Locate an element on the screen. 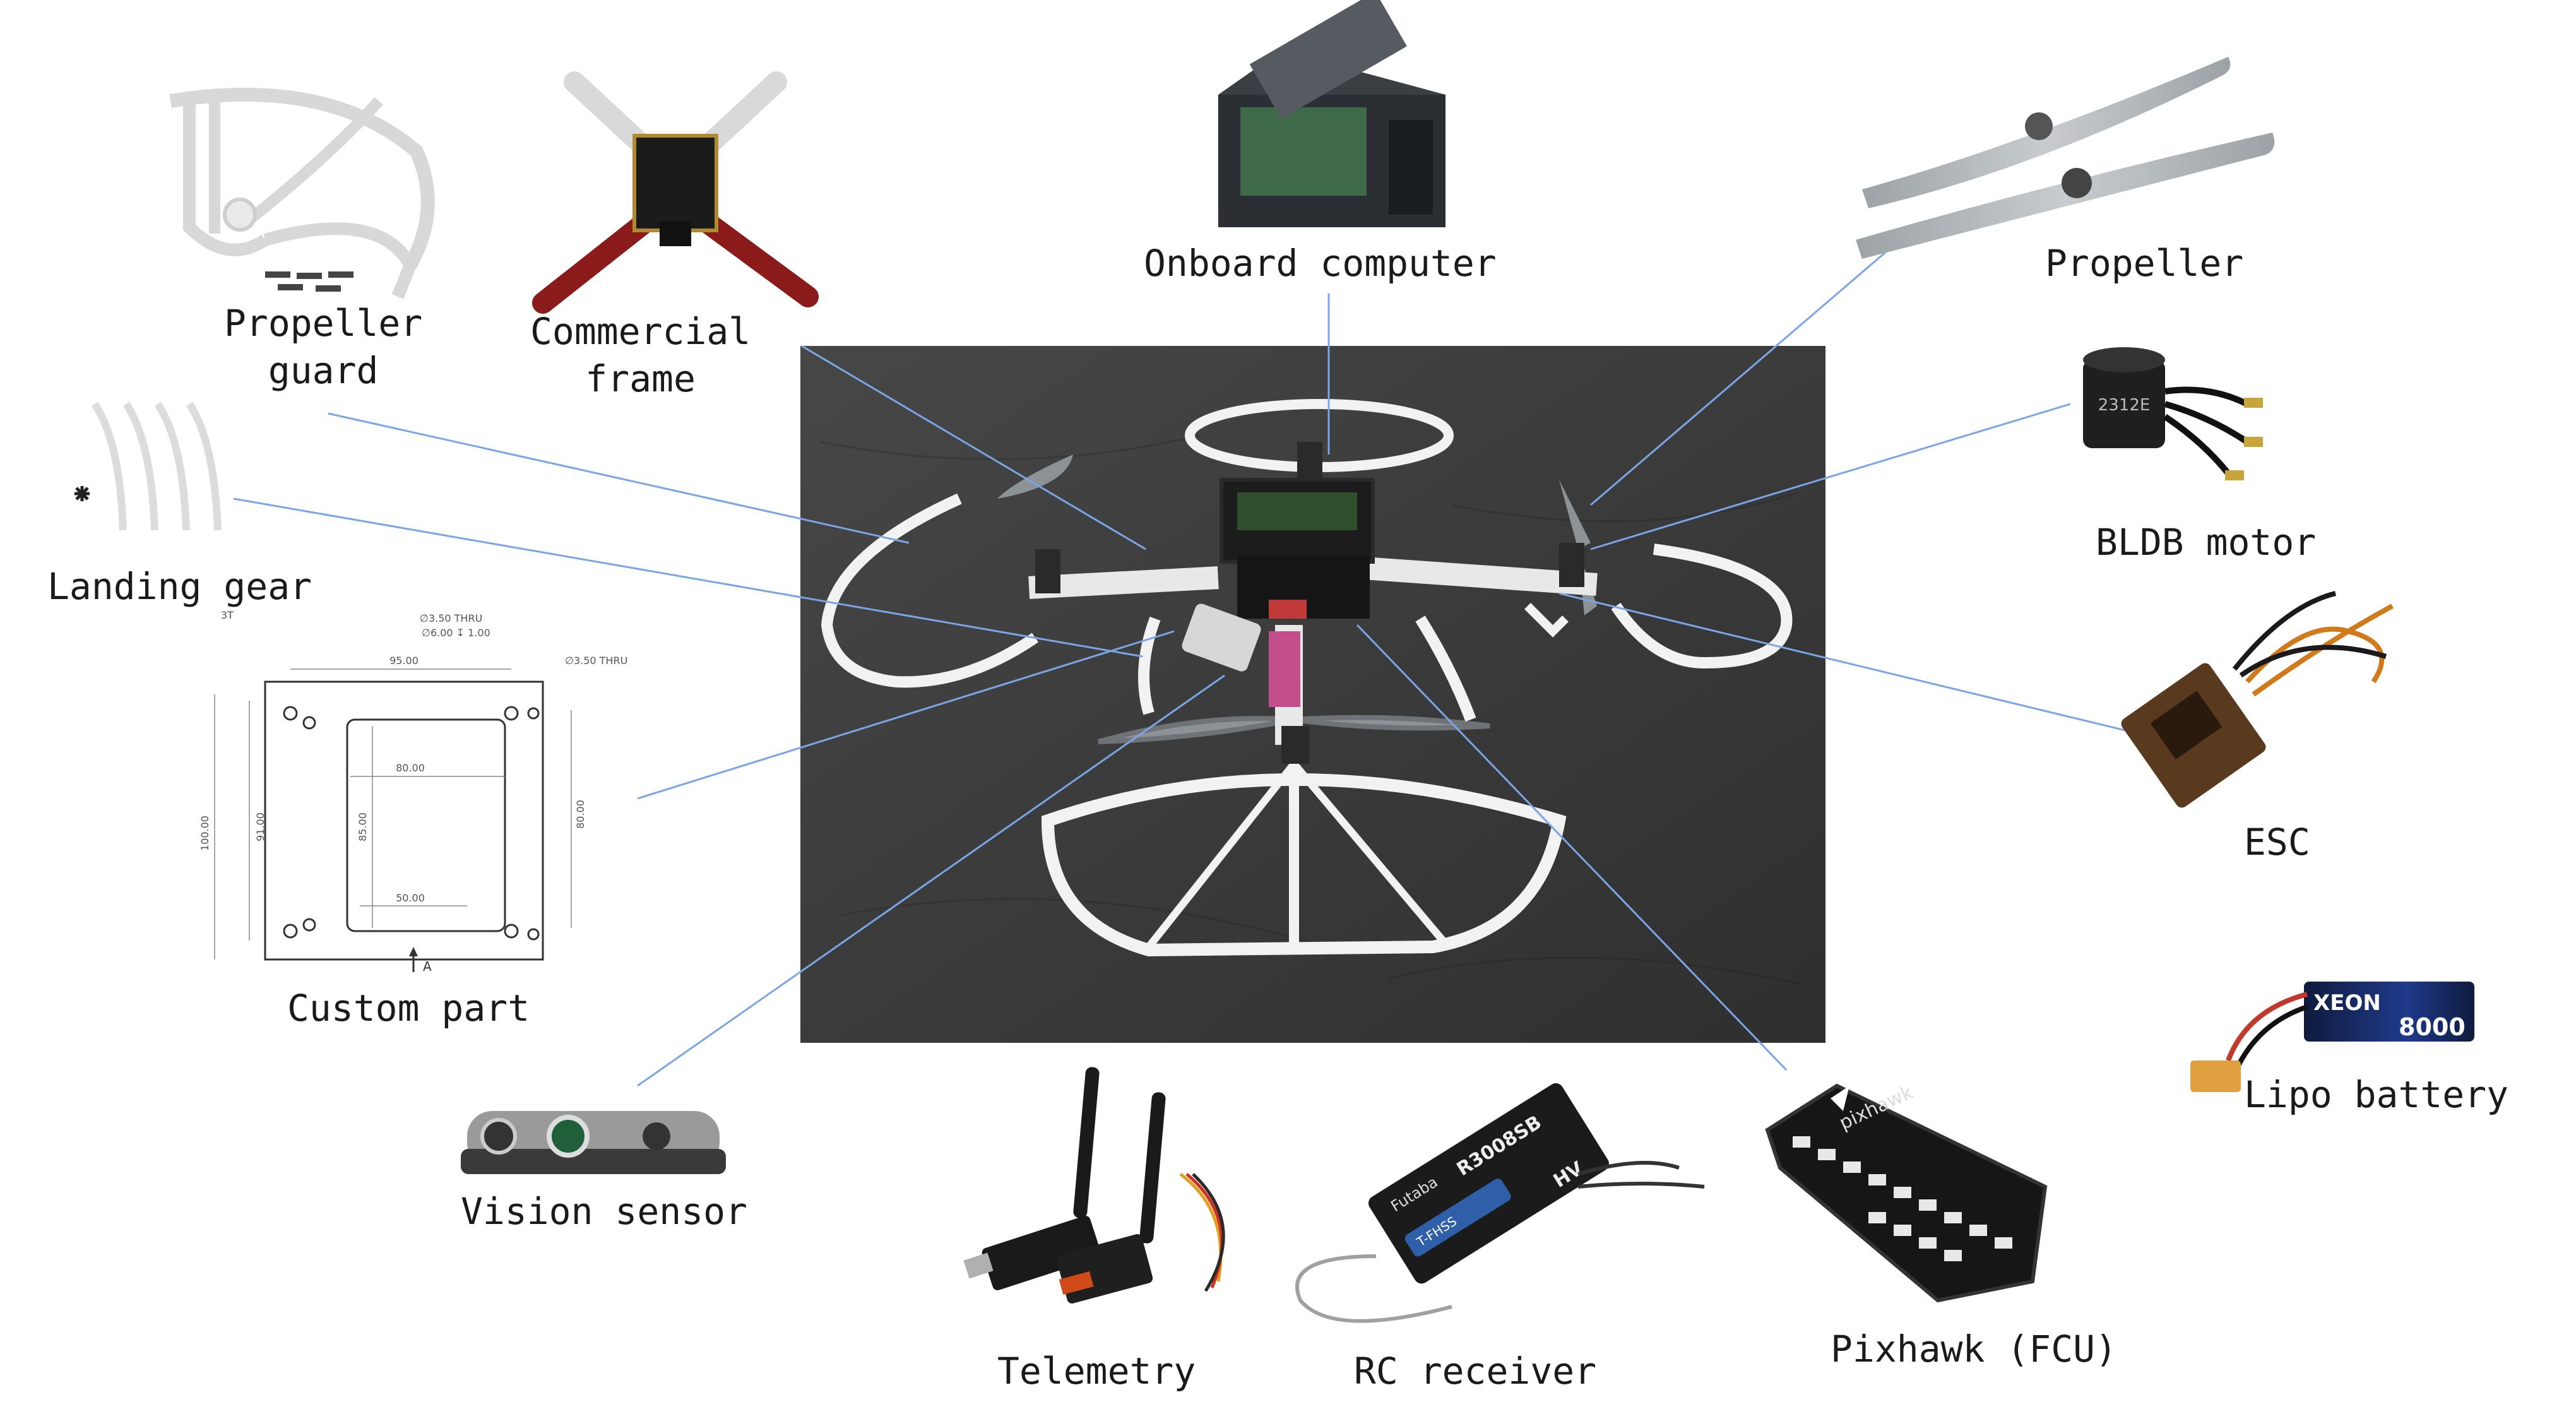 The height and width of the screenshot is (1402, 2576). label-propeller-guard: Propeller guard is located at coordinates (323, 347).